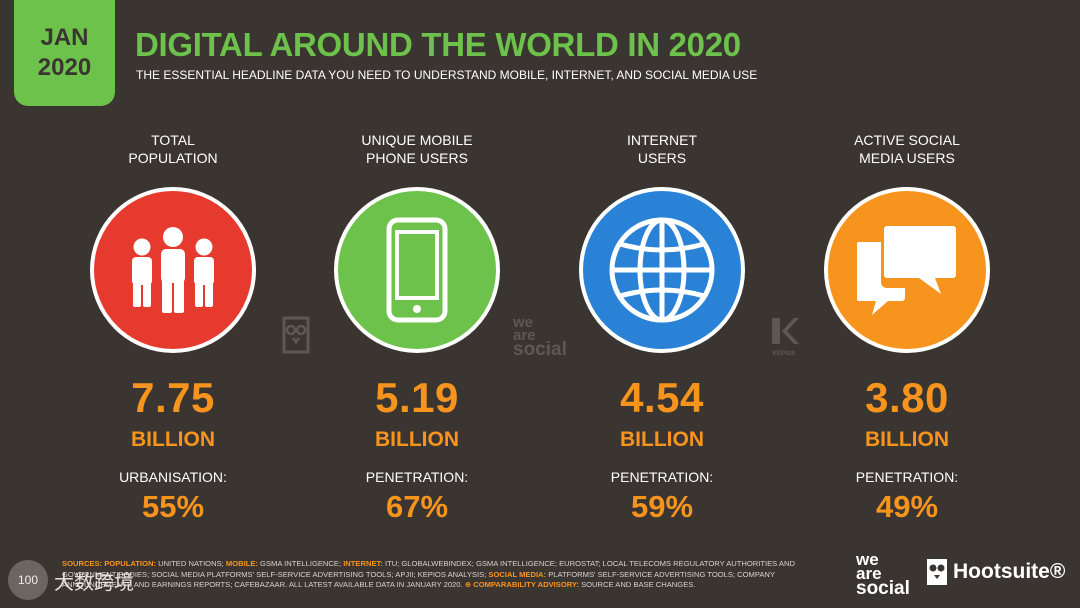 This screenshot has height=608, width=1080. Describe the element at coordinates (417, 149) in the screenshot. I see `stat-label: UNIQUE MOBILE PHONE USERS` at that location.